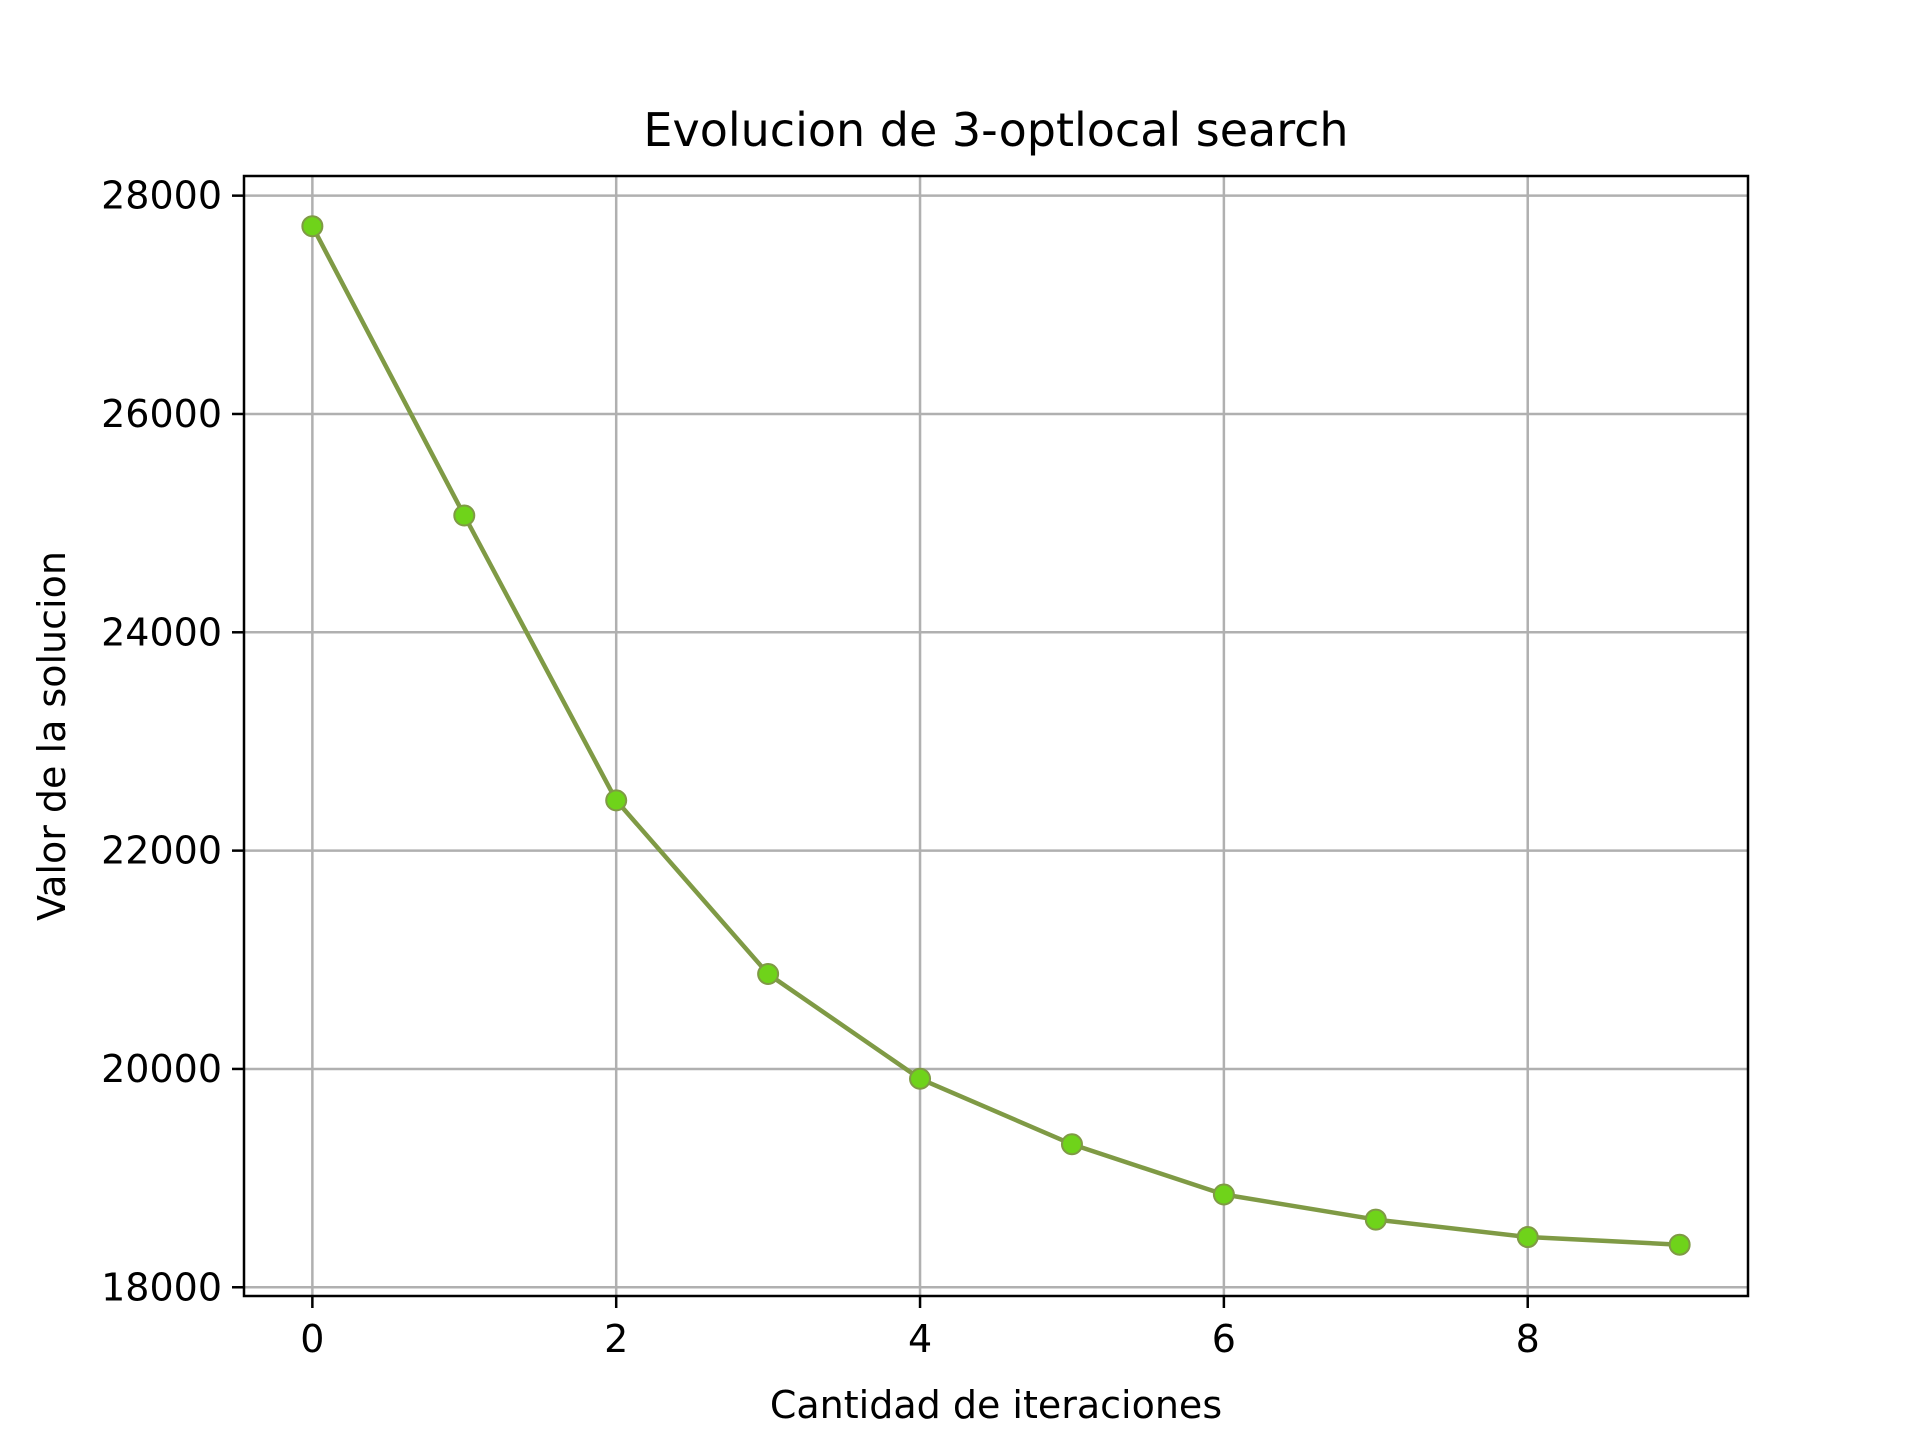 The width and height of the screenshot is (1920, 1440). Describe the element at coordinates (312, 1339) in the screenshot. I see `x-tick-label: 0` at that location.